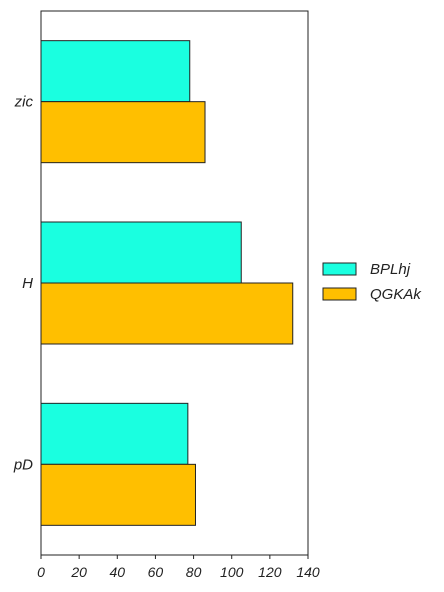  What do you see at coordinates (118, 494) in the screenshot?
I see `bar-qgkak-pd` at bounding box center [118, 494].